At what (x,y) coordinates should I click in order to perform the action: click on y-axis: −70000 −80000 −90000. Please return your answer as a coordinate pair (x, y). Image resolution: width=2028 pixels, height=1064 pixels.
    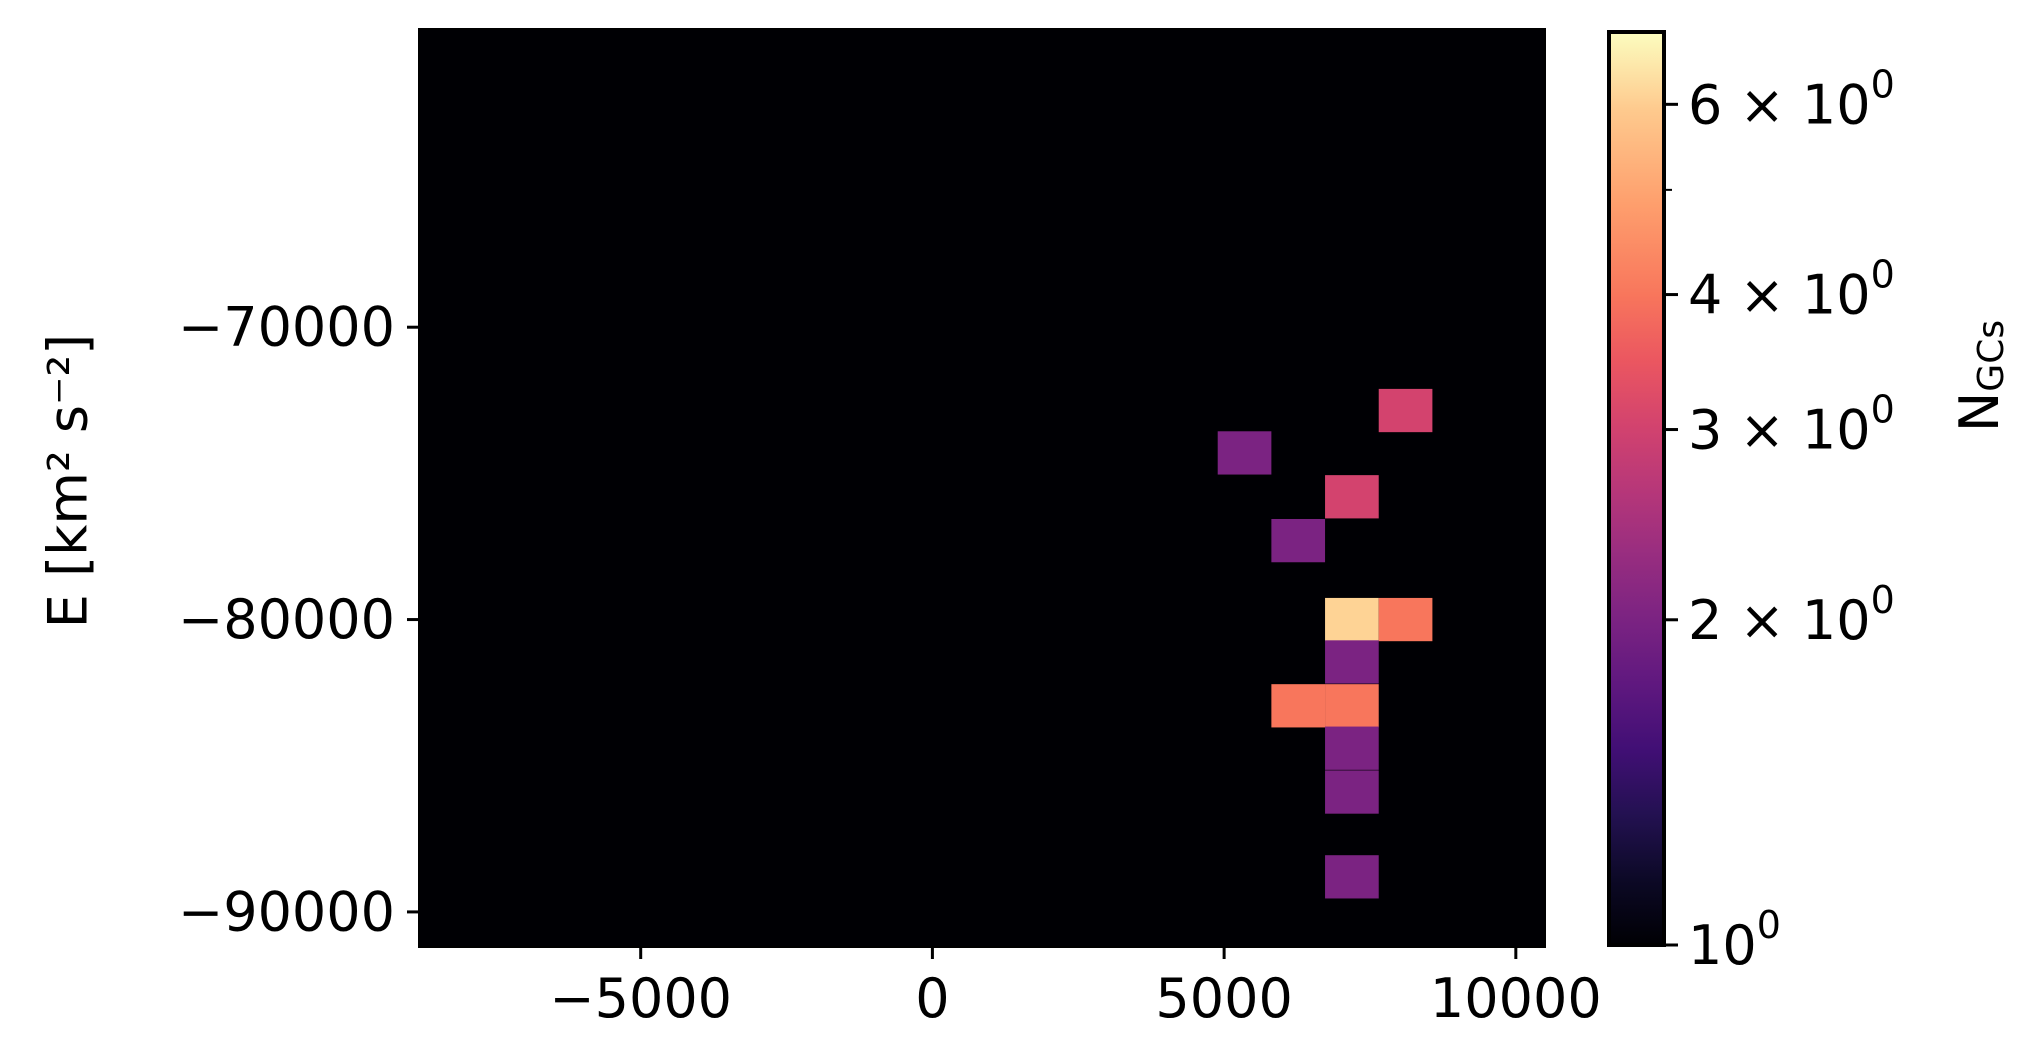
    Looking at the image, I should click on (298, 619).